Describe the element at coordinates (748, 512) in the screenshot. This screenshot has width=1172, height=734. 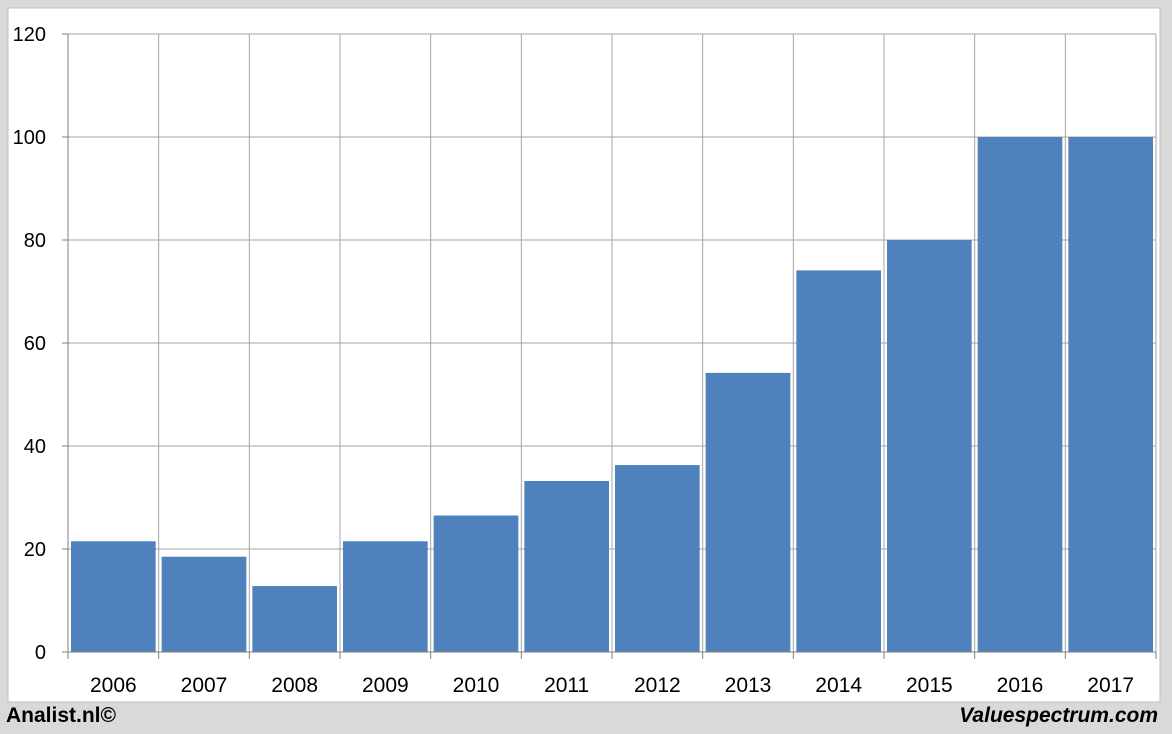
I see `bar-2013` at that location.